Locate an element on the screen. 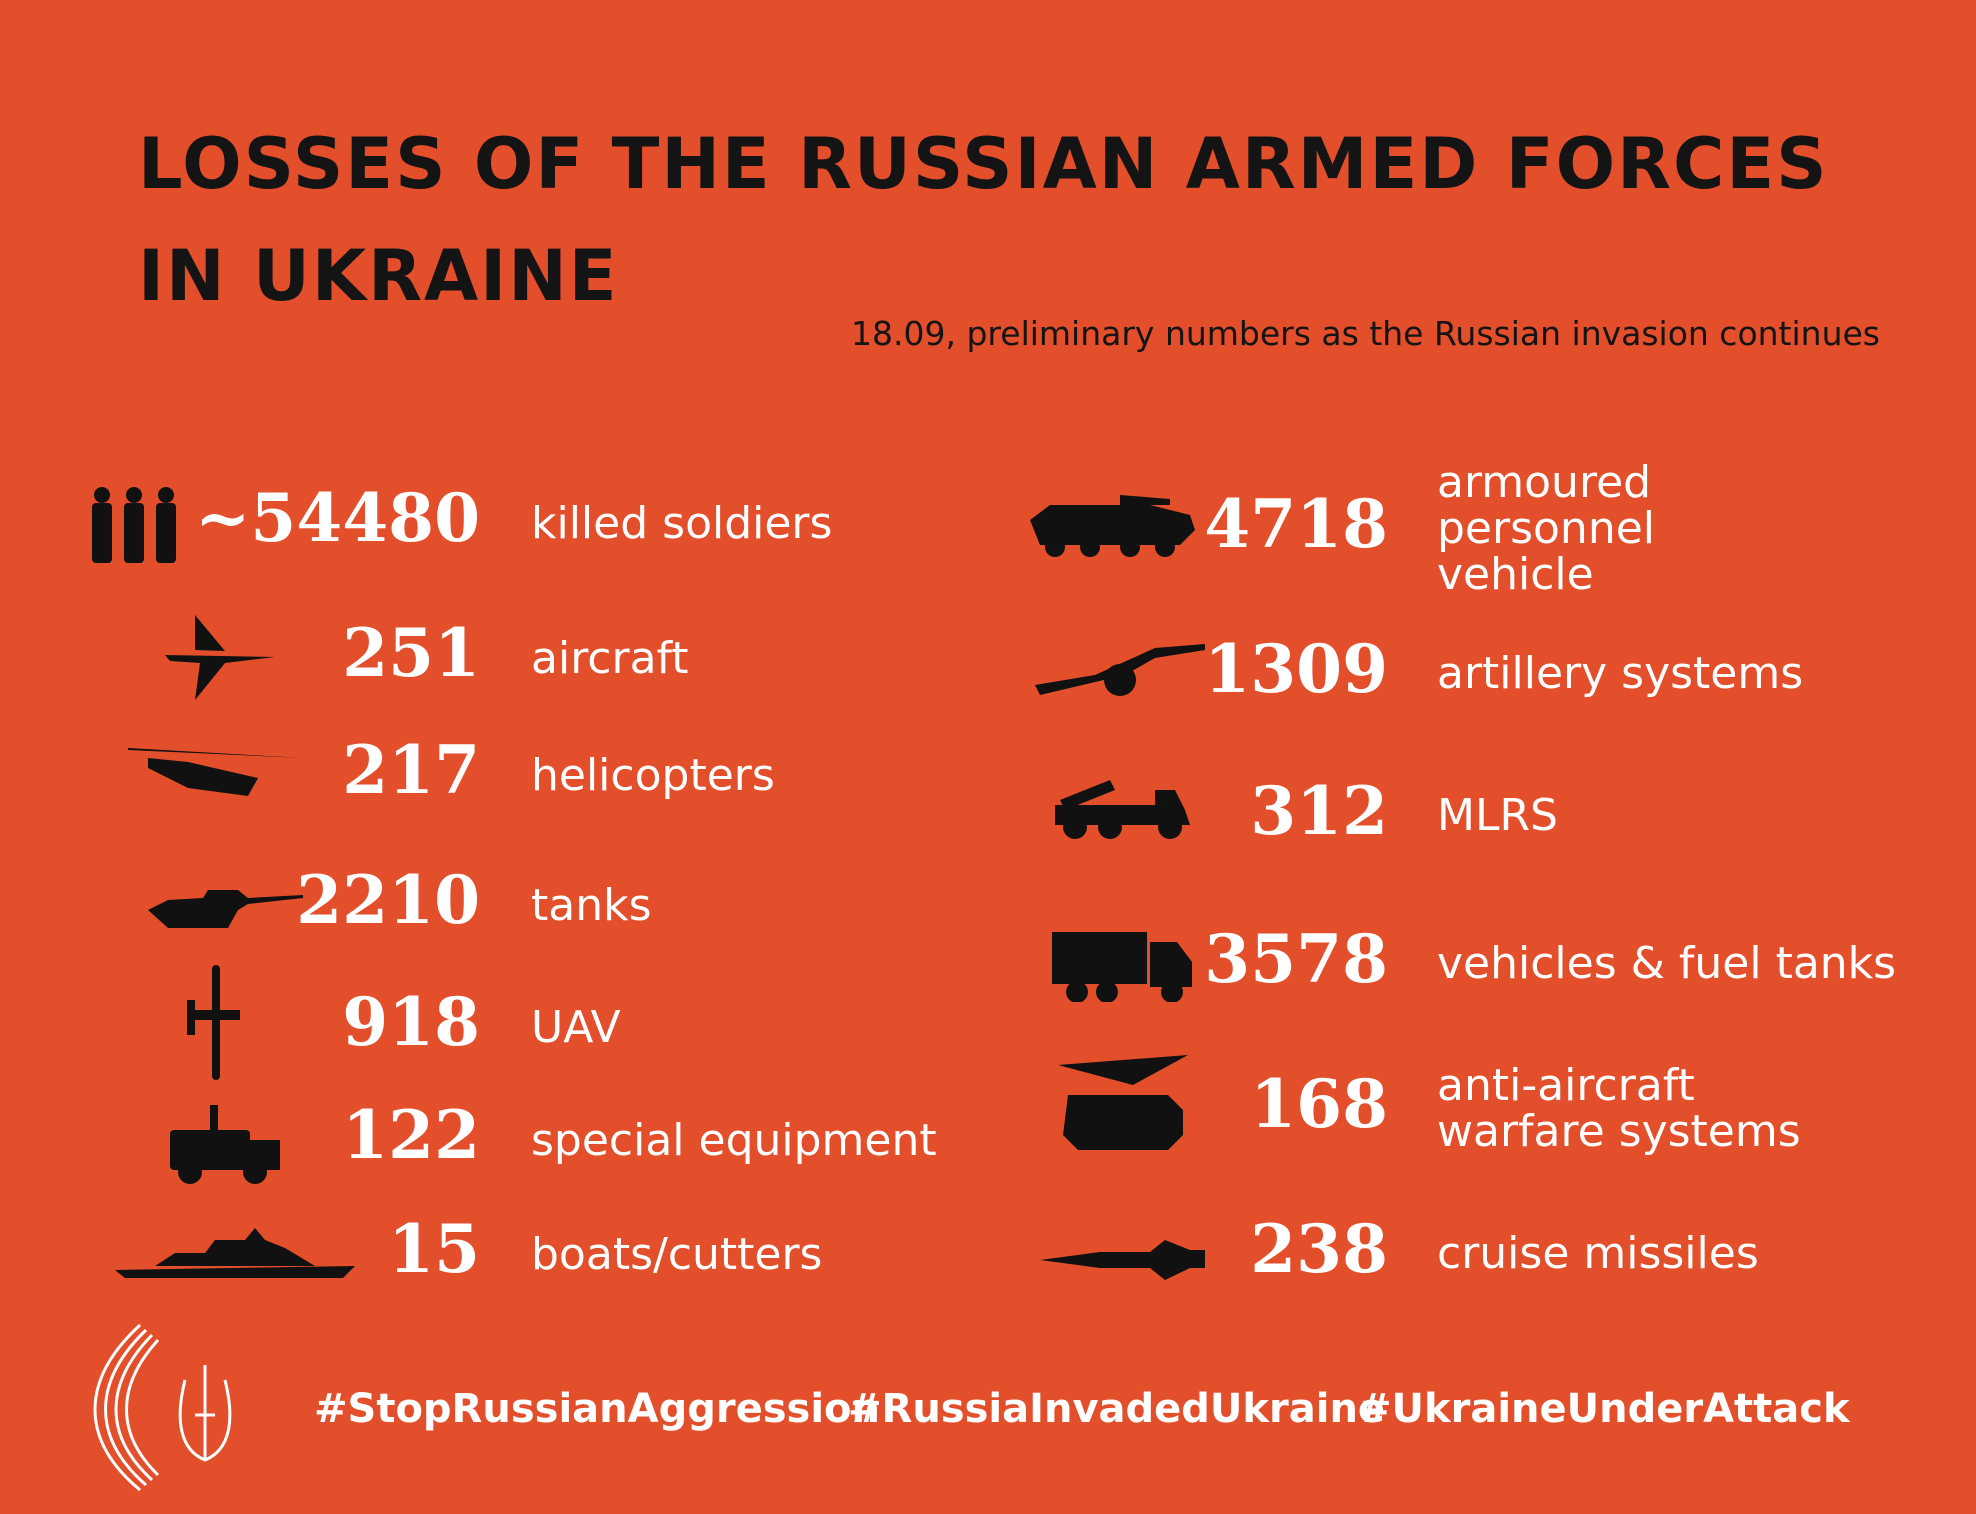 This screenshot has width=1976, height=1514. label: MLRS is located at coordinates (1497, 815).